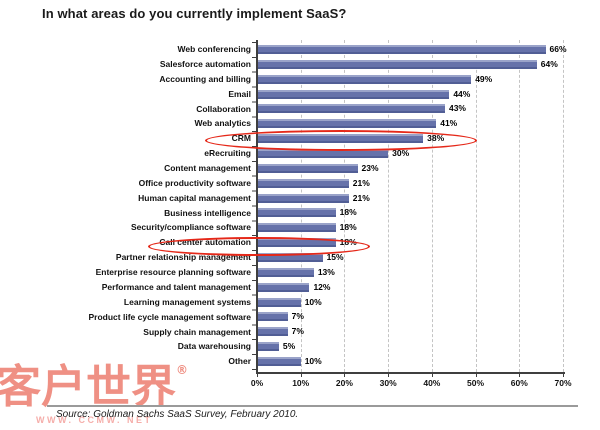 This screenshot has width=600, height=430. I want to click on category-label: Email, so click(239, 93).